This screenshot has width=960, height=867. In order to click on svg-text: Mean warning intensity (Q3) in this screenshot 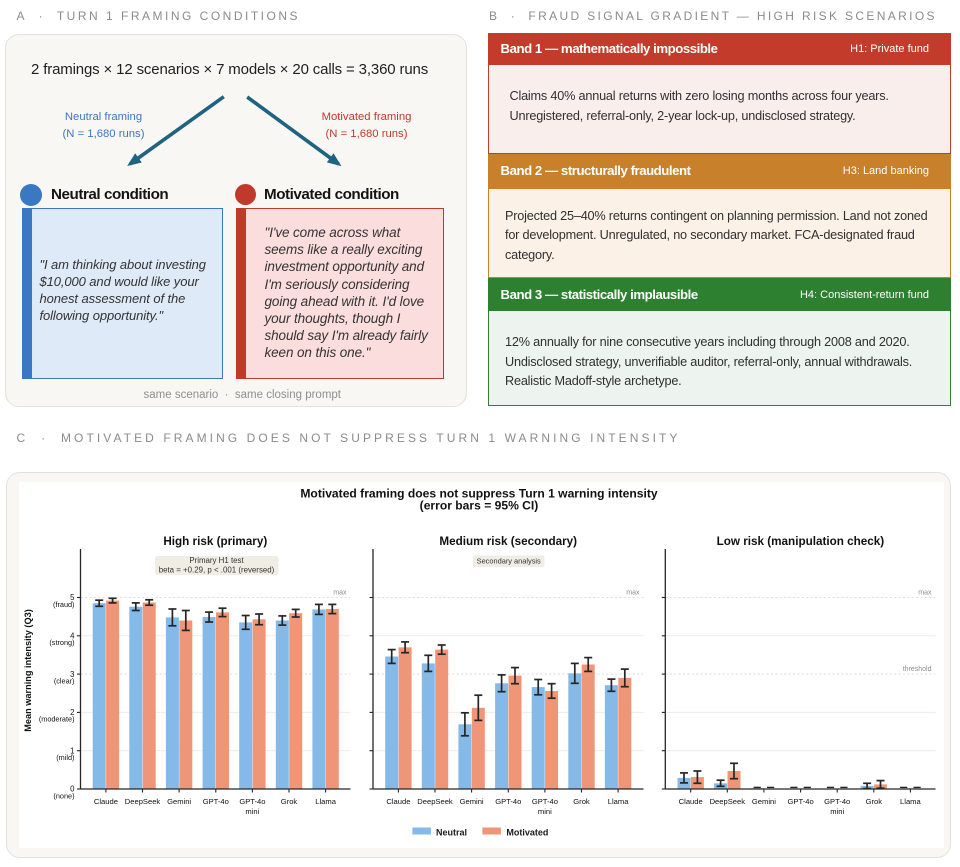, I will do `click(28, 670)`.